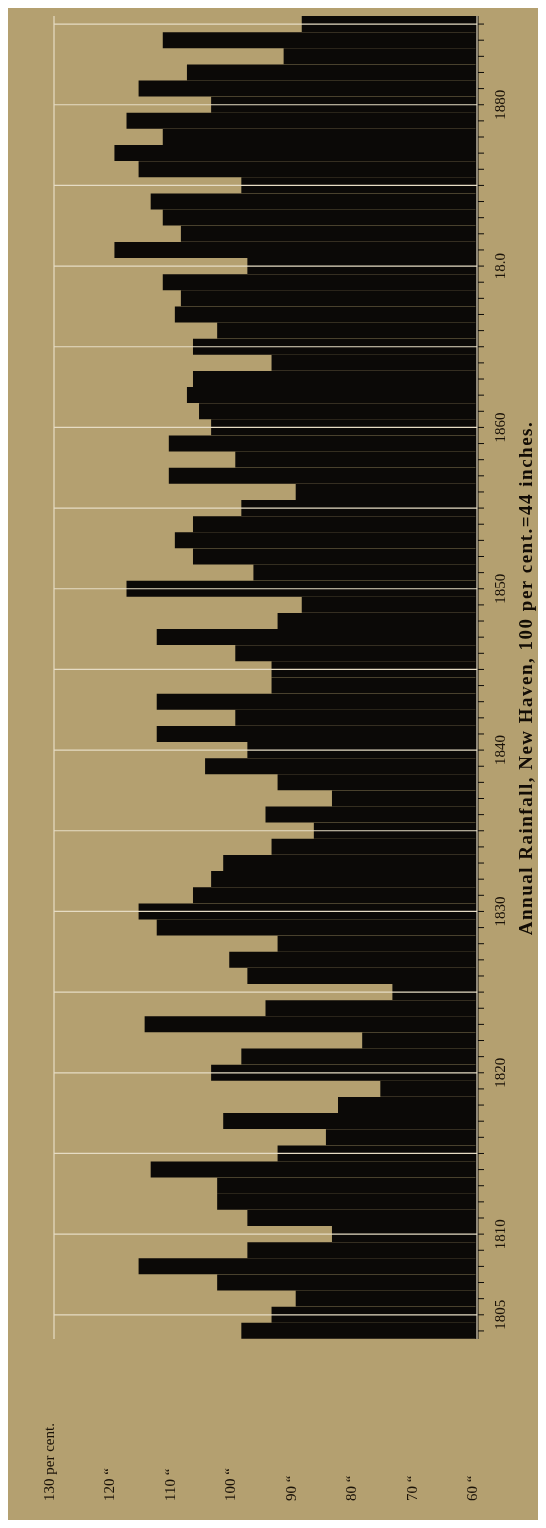 The height and width of the screenshot is (1528, 546). What do you see at coordinates (500, 1234) in the screenshot?
I see `y-tick-label: 1810` at bounding box center [500, 1234].